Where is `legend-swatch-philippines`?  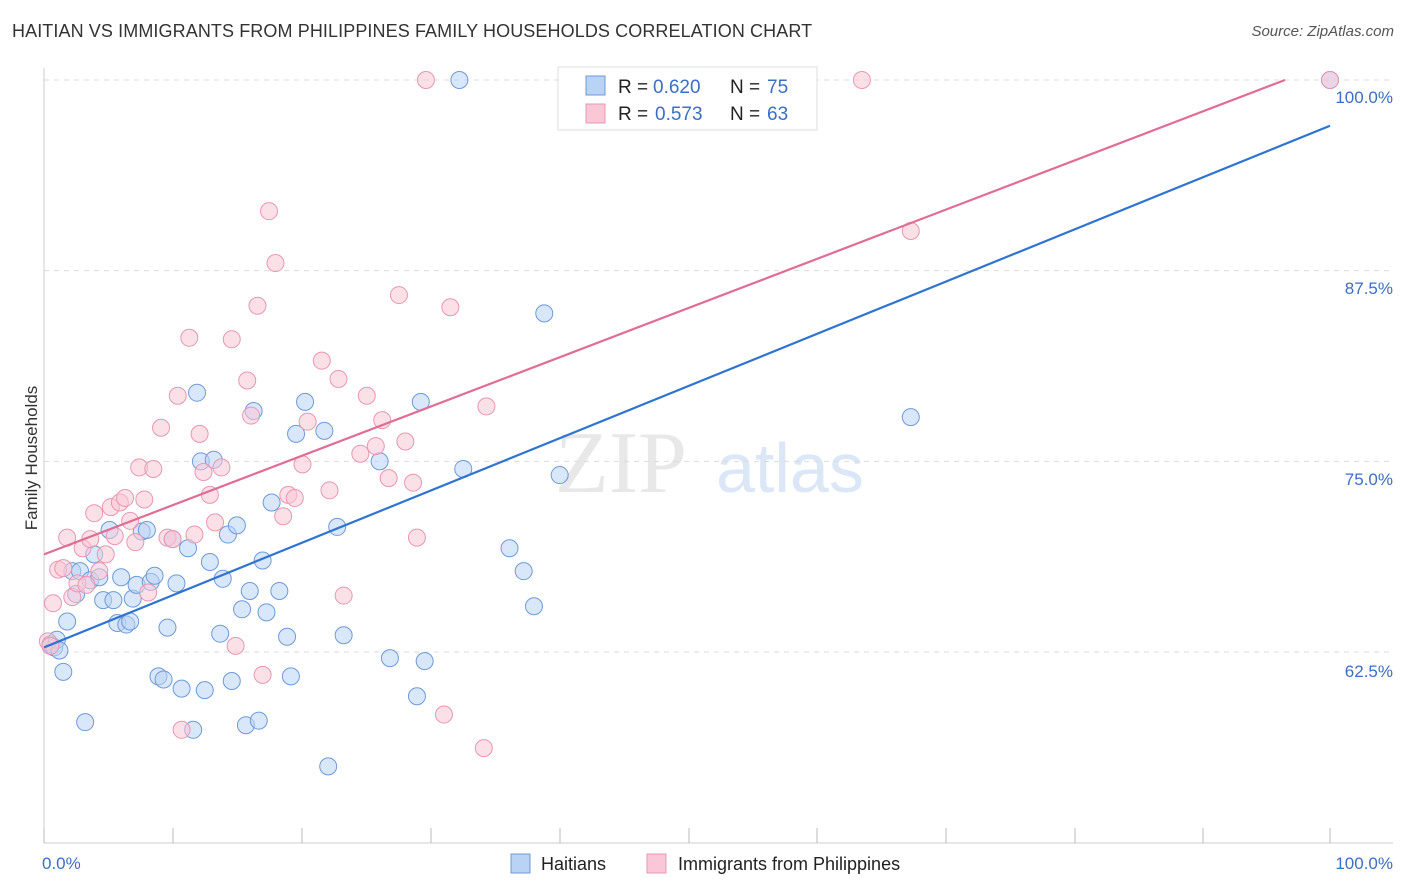
legend-swatch-philippines is located at coordinates (595, 113).